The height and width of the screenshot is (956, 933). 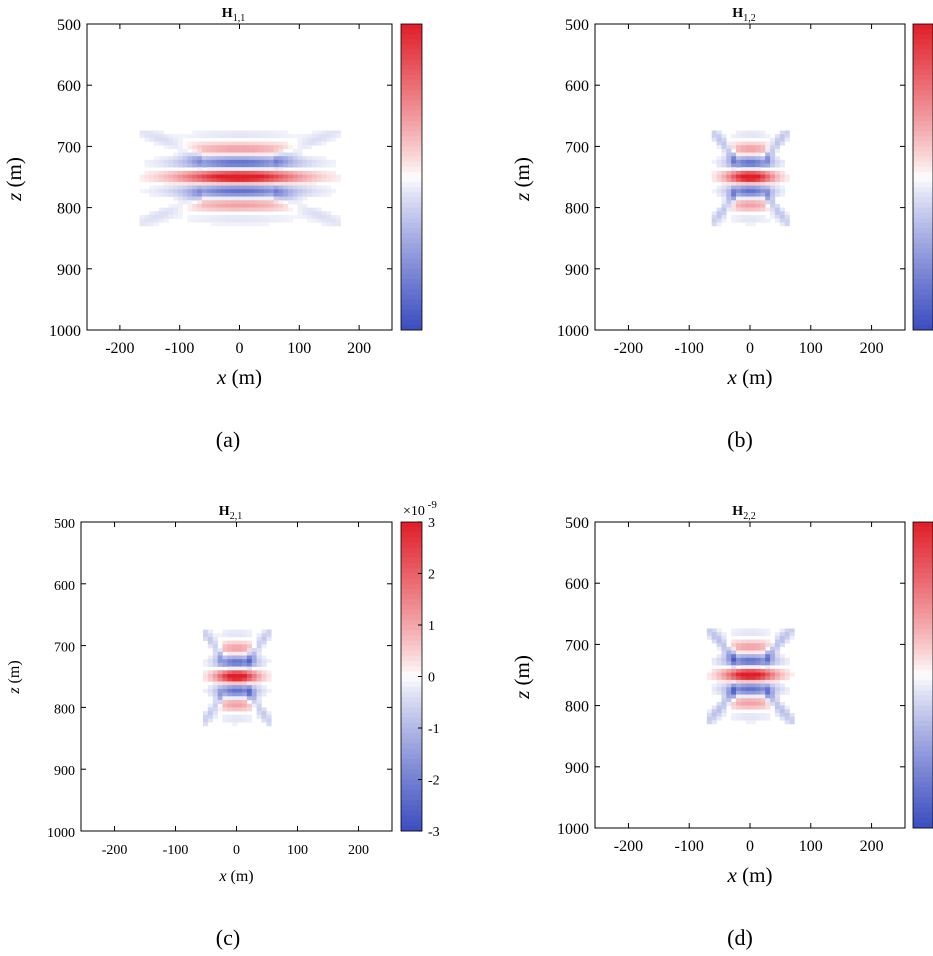 I want to click on y-axis-label: z (m), so click(x=522, y=179).